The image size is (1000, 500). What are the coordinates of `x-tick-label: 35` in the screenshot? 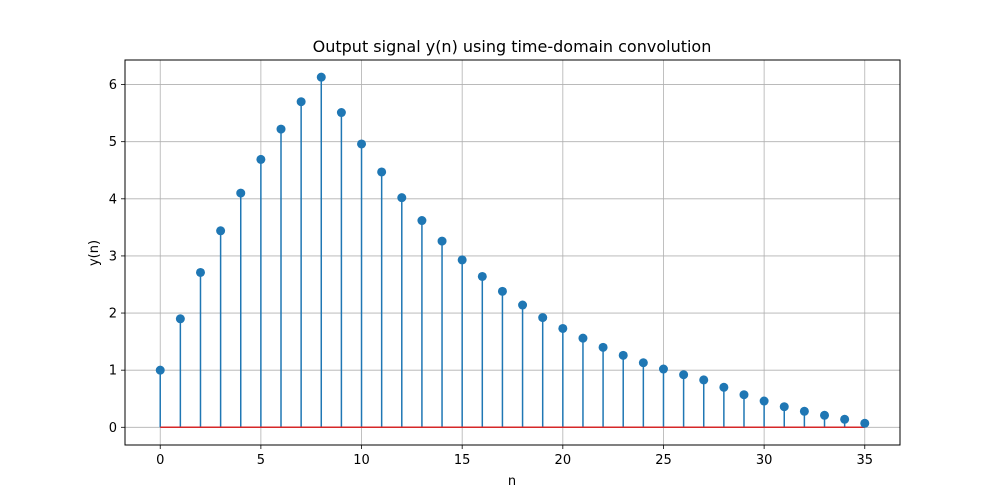 It's located at (864, 460).